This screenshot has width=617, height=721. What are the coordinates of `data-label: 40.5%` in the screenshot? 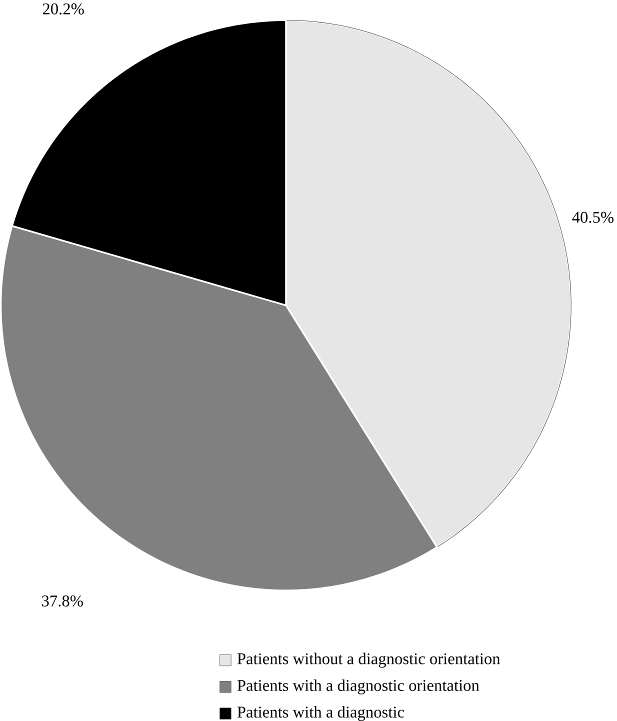 It's located at (593, 217).